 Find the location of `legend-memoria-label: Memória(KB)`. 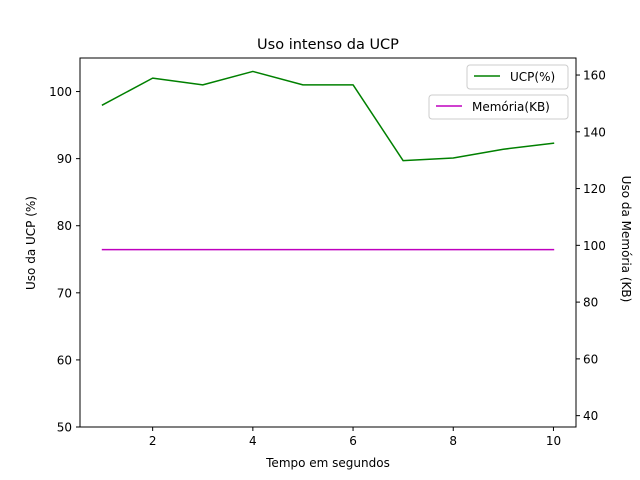

legend-memoria-label: Memória(KB) is located at coordinates (511, 107).